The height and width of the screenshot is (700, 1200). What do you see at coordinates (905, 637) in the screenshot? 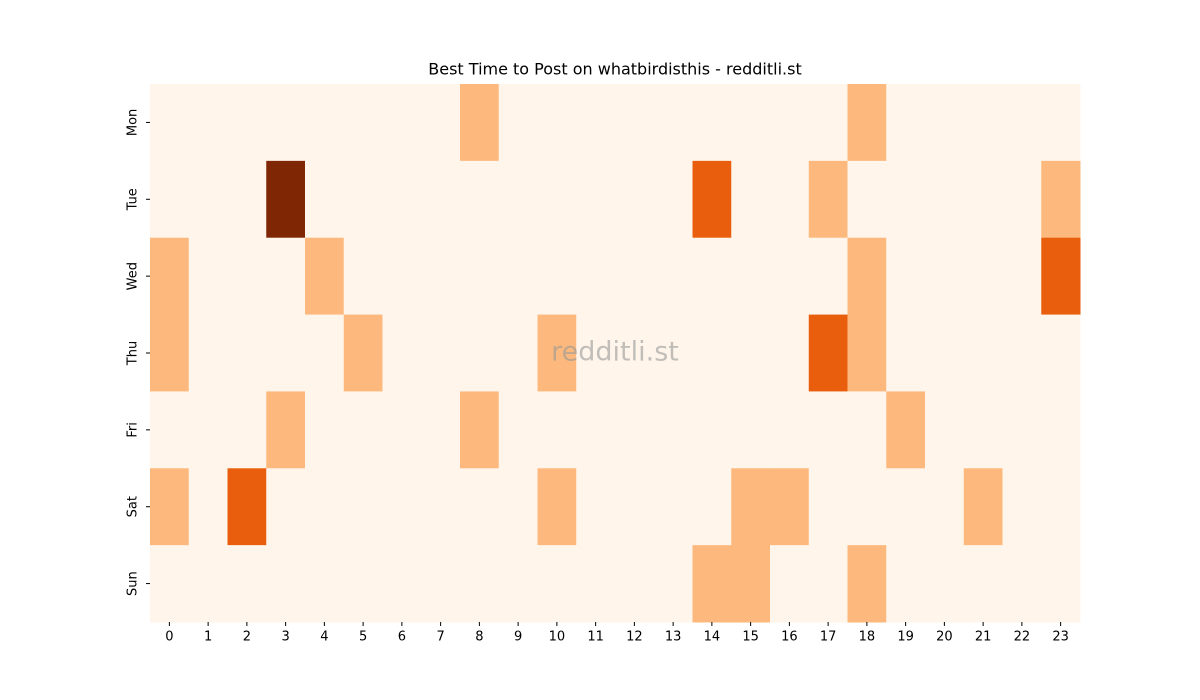
I see `x-tick-label: 19` at bounding box center [905, 637].